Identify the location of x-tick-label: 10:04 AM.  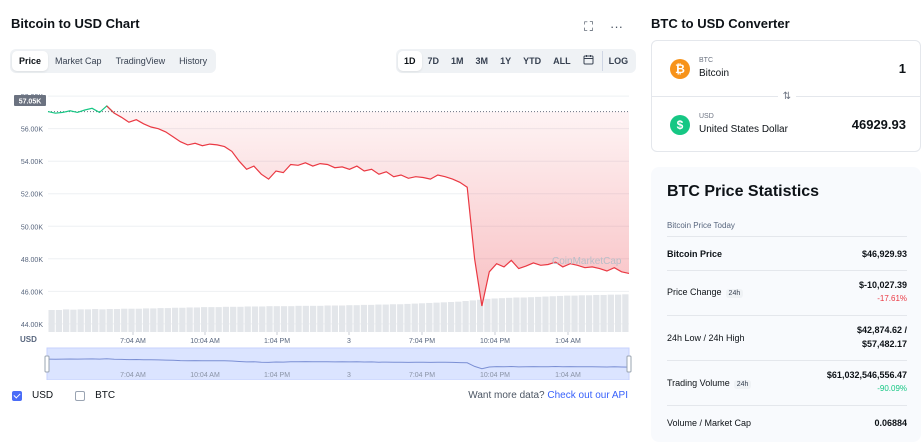
(205, 341).